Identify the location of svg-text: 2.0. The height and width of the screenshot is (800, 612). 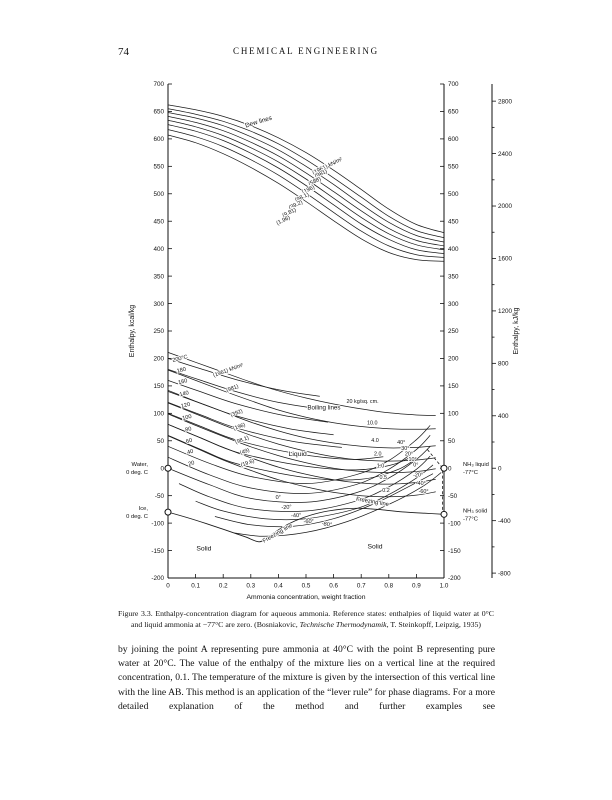
(378, 455).